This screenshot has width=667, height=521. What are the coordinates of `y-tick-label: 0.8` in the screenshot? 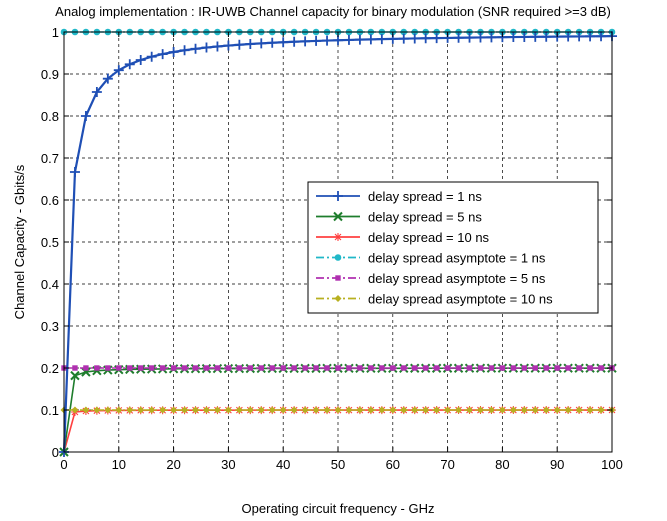 It's located at (50, 116).